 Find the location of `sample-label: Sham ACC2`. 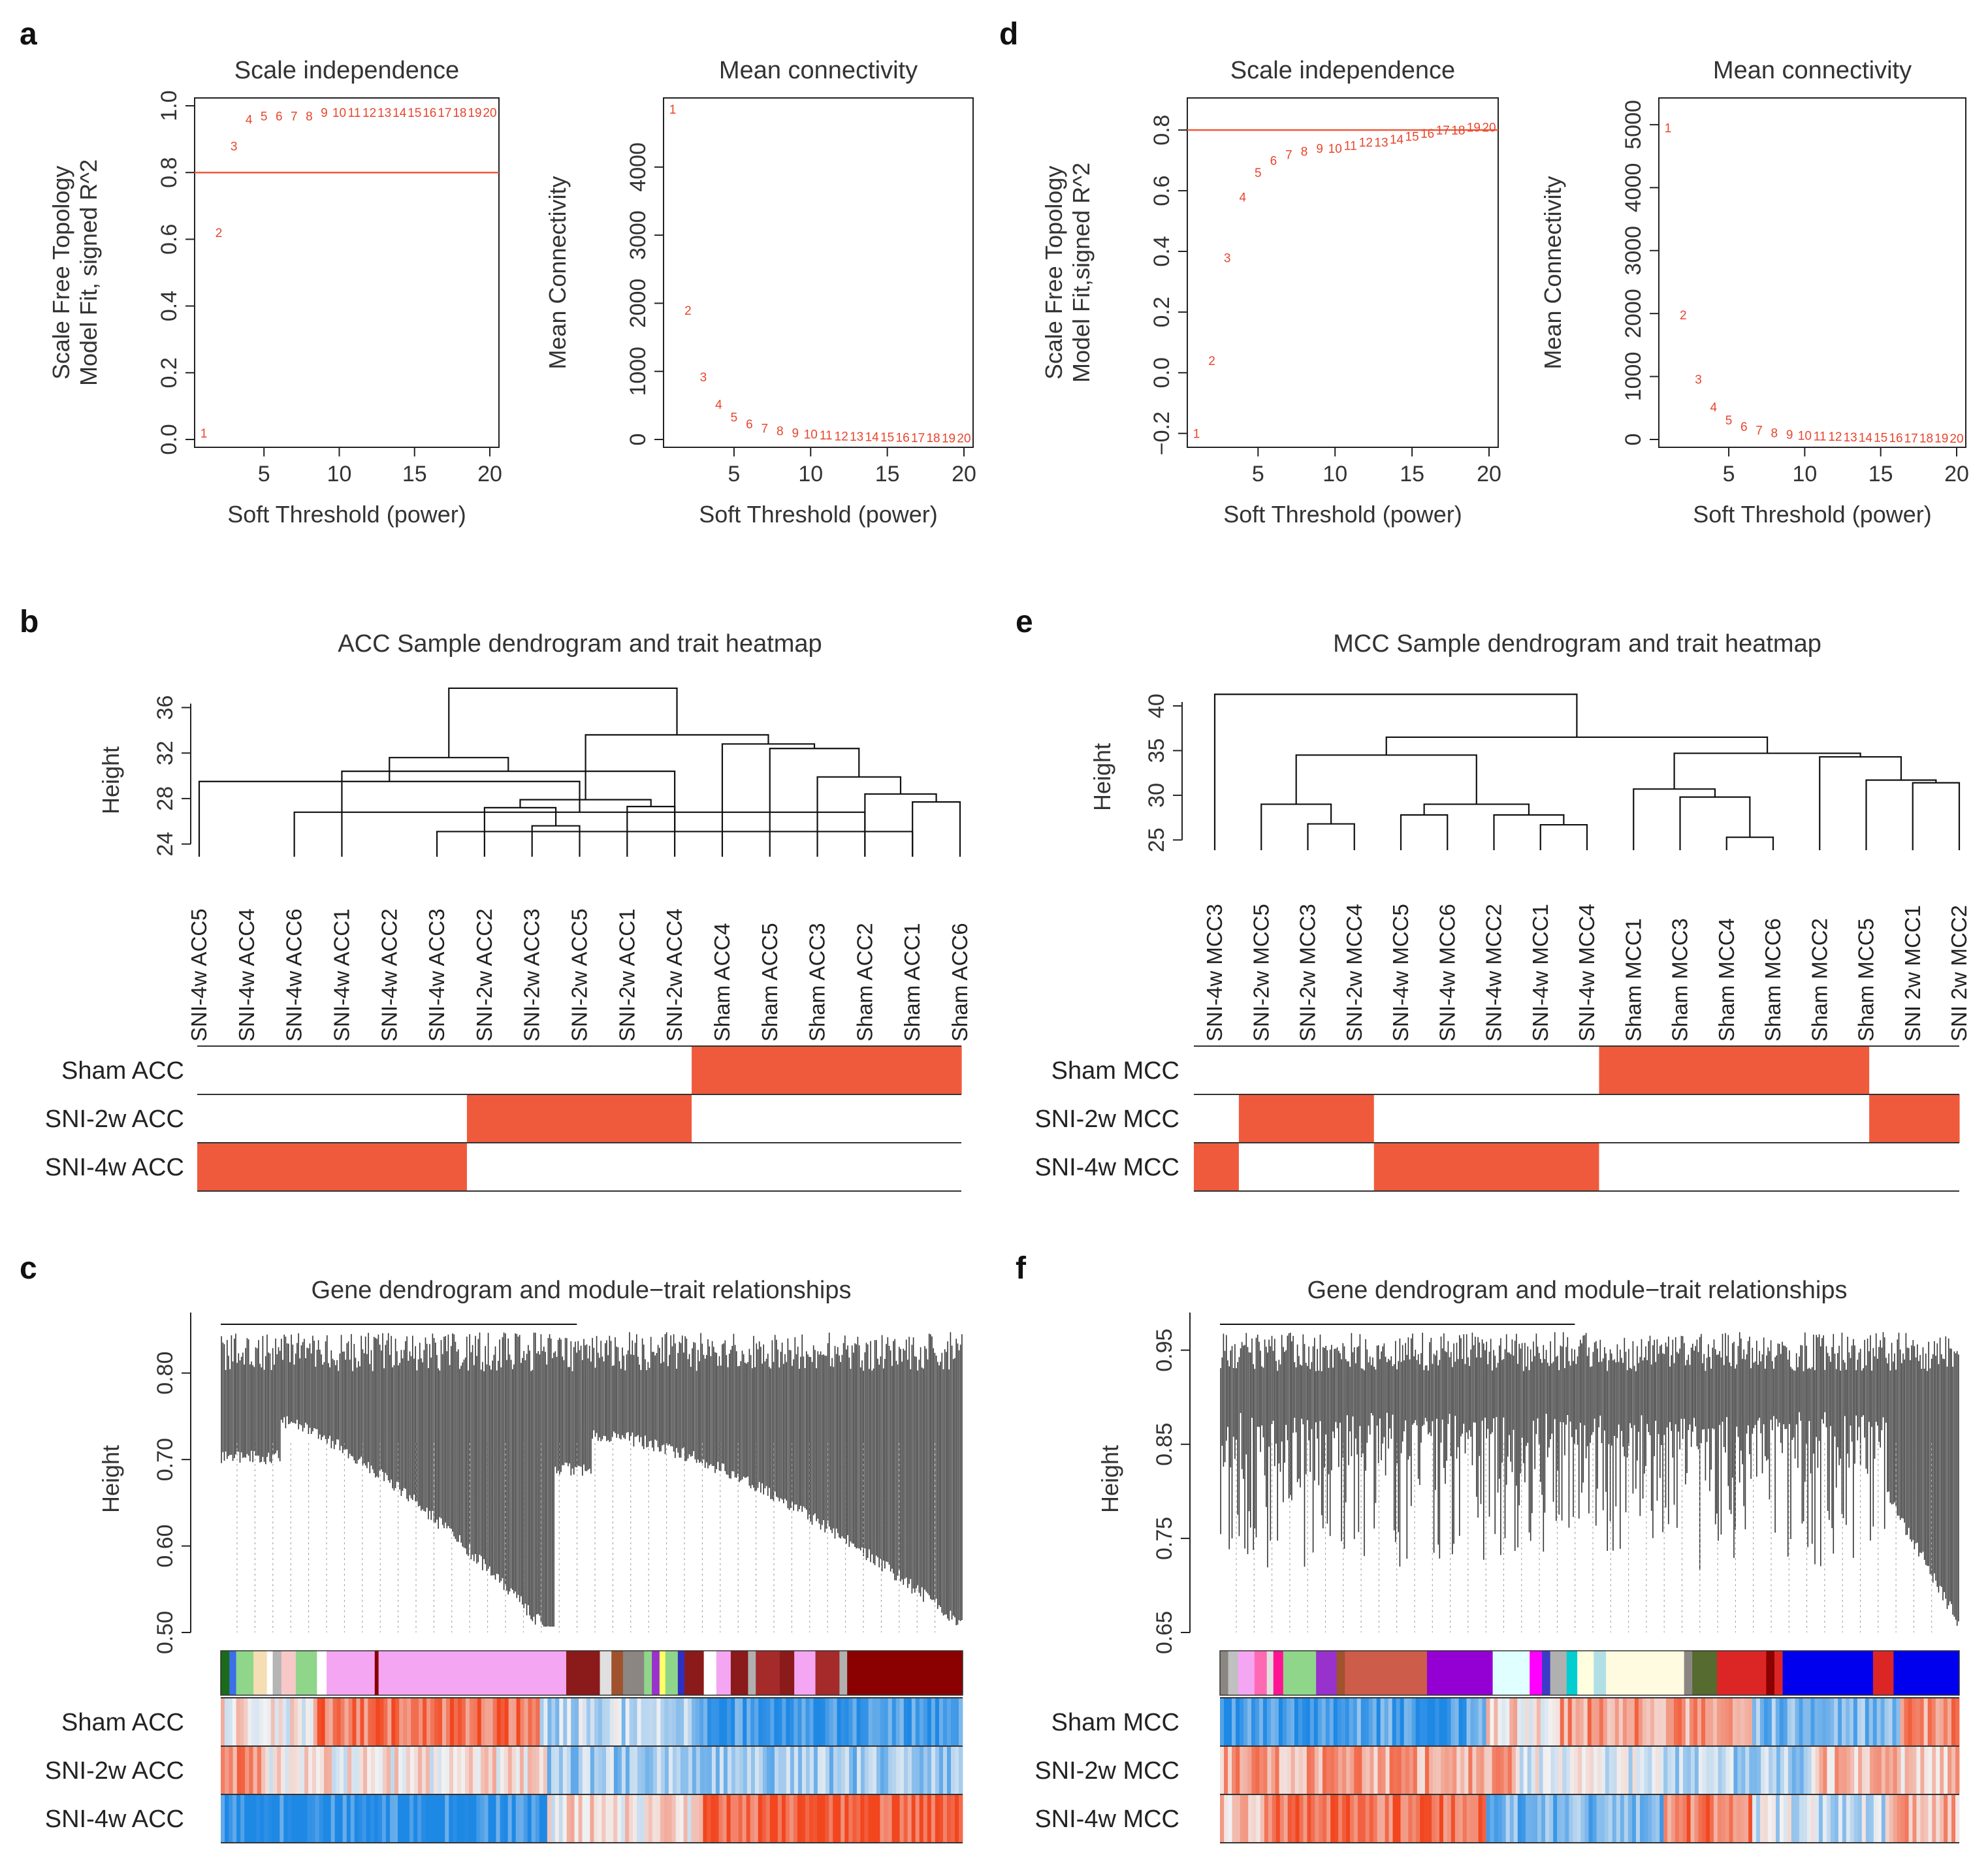

sample-label: Sham ACC2 is located at coordinates (864, 982).